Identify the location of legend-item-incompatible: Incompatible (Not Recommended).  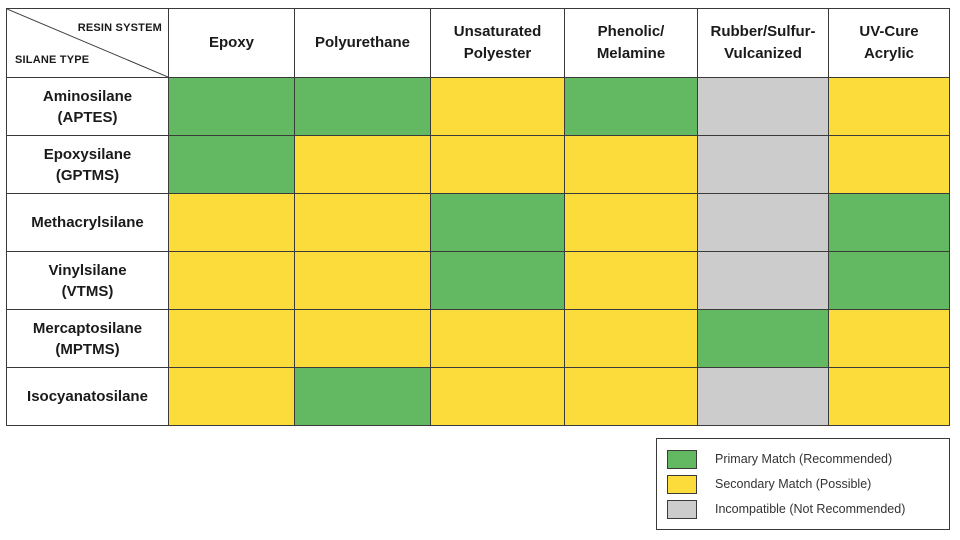
(786, 509).